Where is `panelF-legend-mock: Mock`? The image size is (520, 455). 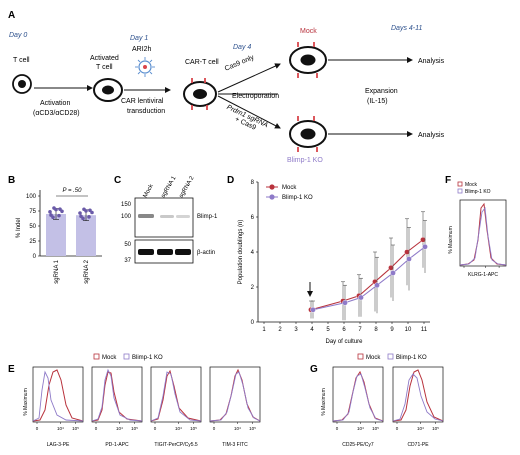
panelF-legend-mock: Mock is located at coordinates (471, 185).